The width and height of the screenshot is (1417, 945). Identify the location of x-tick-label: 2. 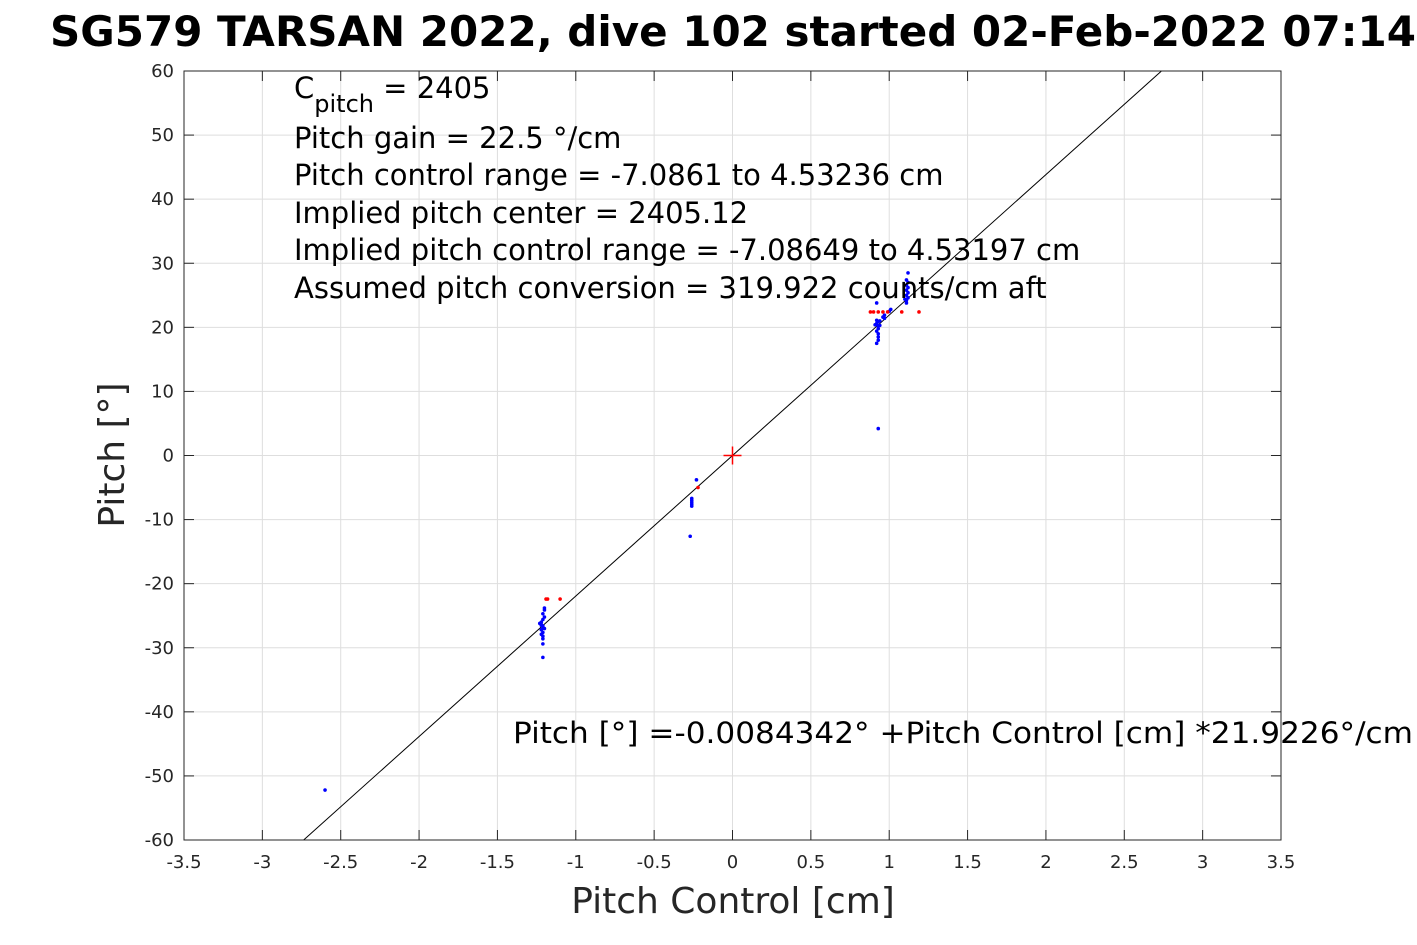
(1045, 862).